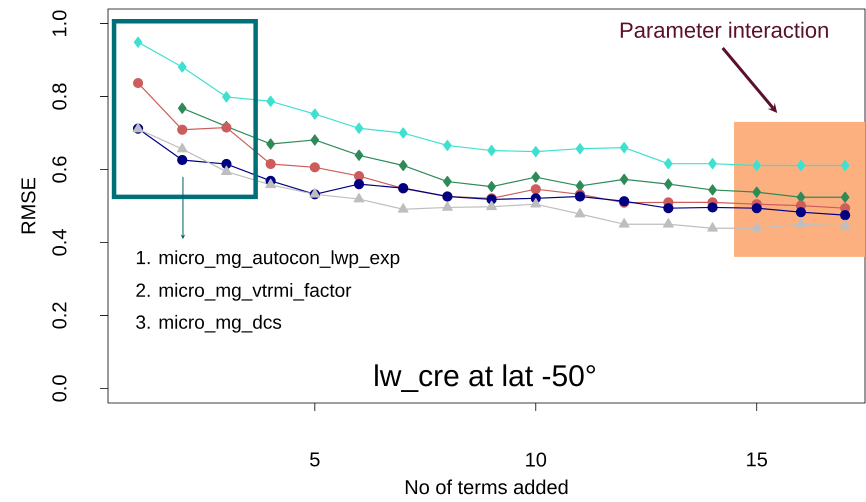  Describe the element at coordinates (757, 459) in the screenshot. I see `x-tick-label: 15` at that location.